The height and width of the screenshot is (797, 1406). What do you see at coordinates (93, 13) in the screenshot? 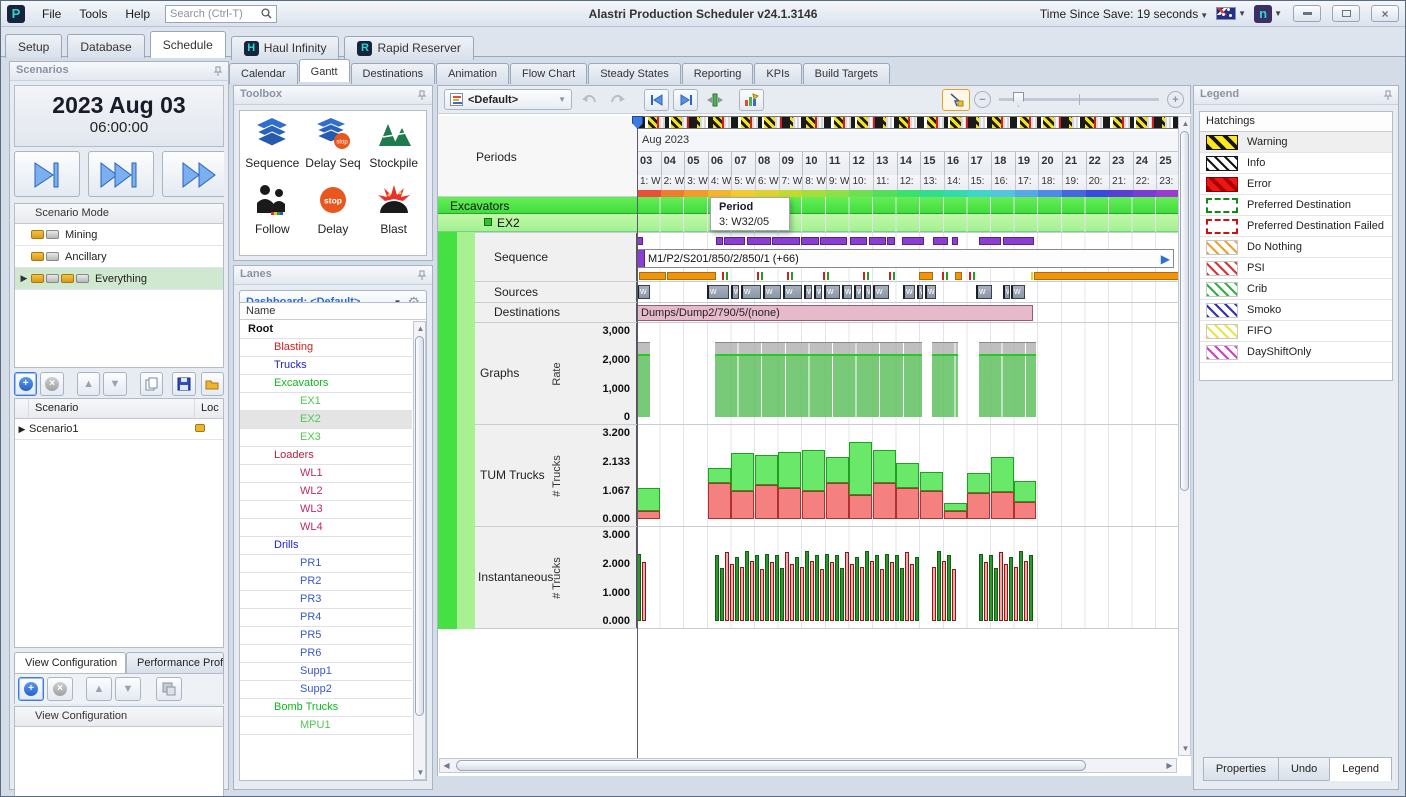
I see `menu-tools: Tools` at bounding box center [93, 13].